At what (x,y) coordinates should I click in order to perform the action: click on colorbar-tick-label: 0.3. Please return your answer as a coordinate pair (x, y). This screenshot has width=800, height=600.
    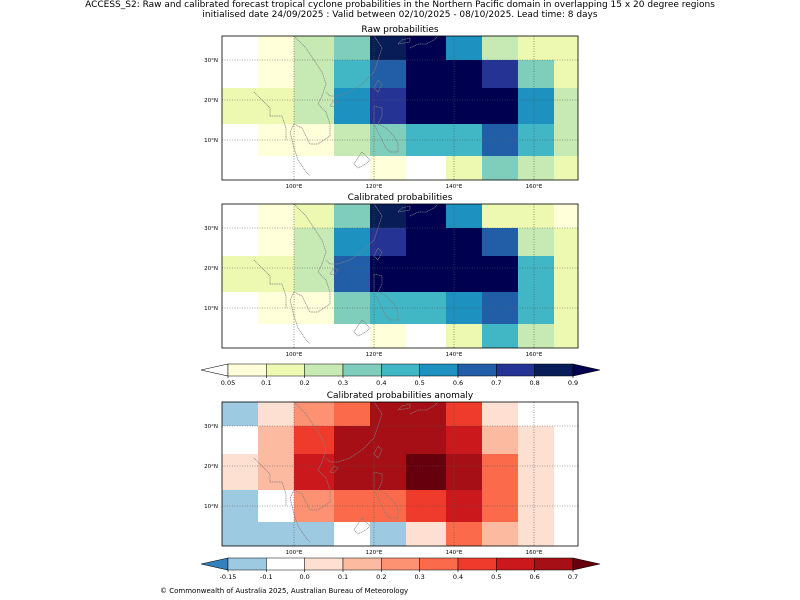
    Looking at the image, I should click on (343, 383).